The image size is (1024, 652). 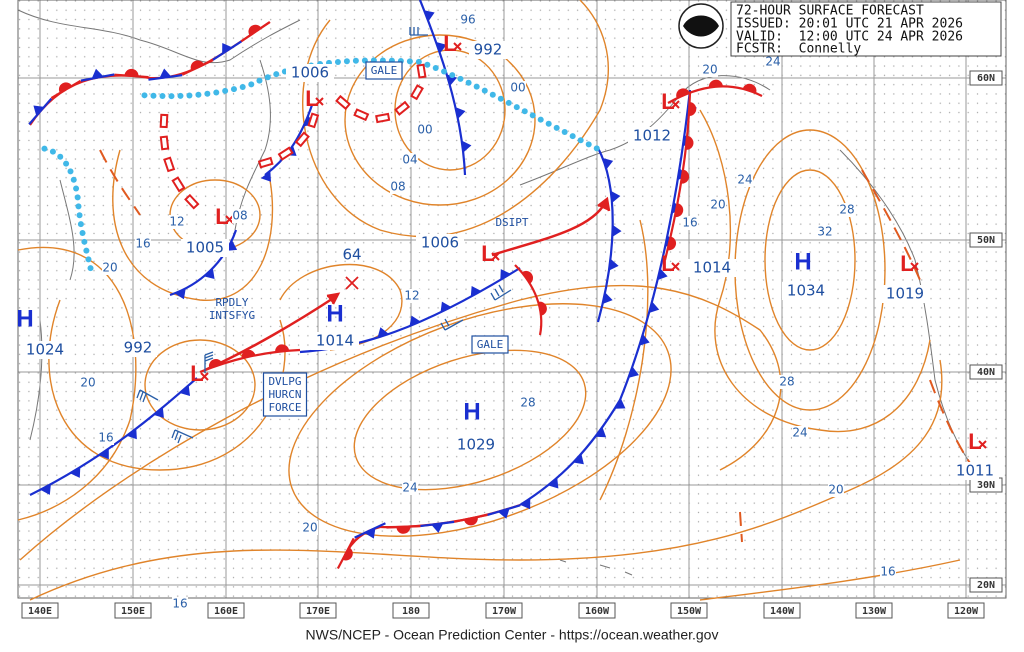 What do you see at coordinates (351, 255) in the screenshot?
I see `annotation: 64` at bounding box center [351, 255].